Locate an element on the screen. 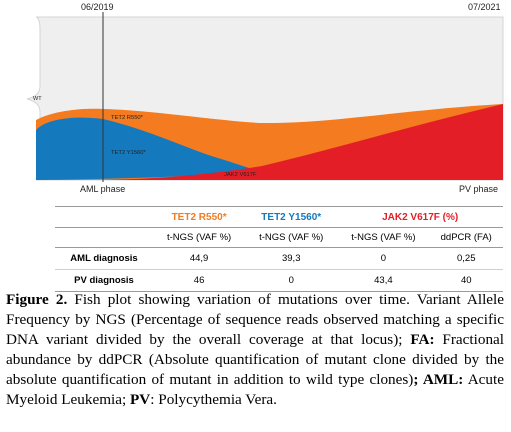 The height and width of the screenshot is (432, 511). table-header-jak2: JAK2 V617F (%) is located at coordinates (420, 217).